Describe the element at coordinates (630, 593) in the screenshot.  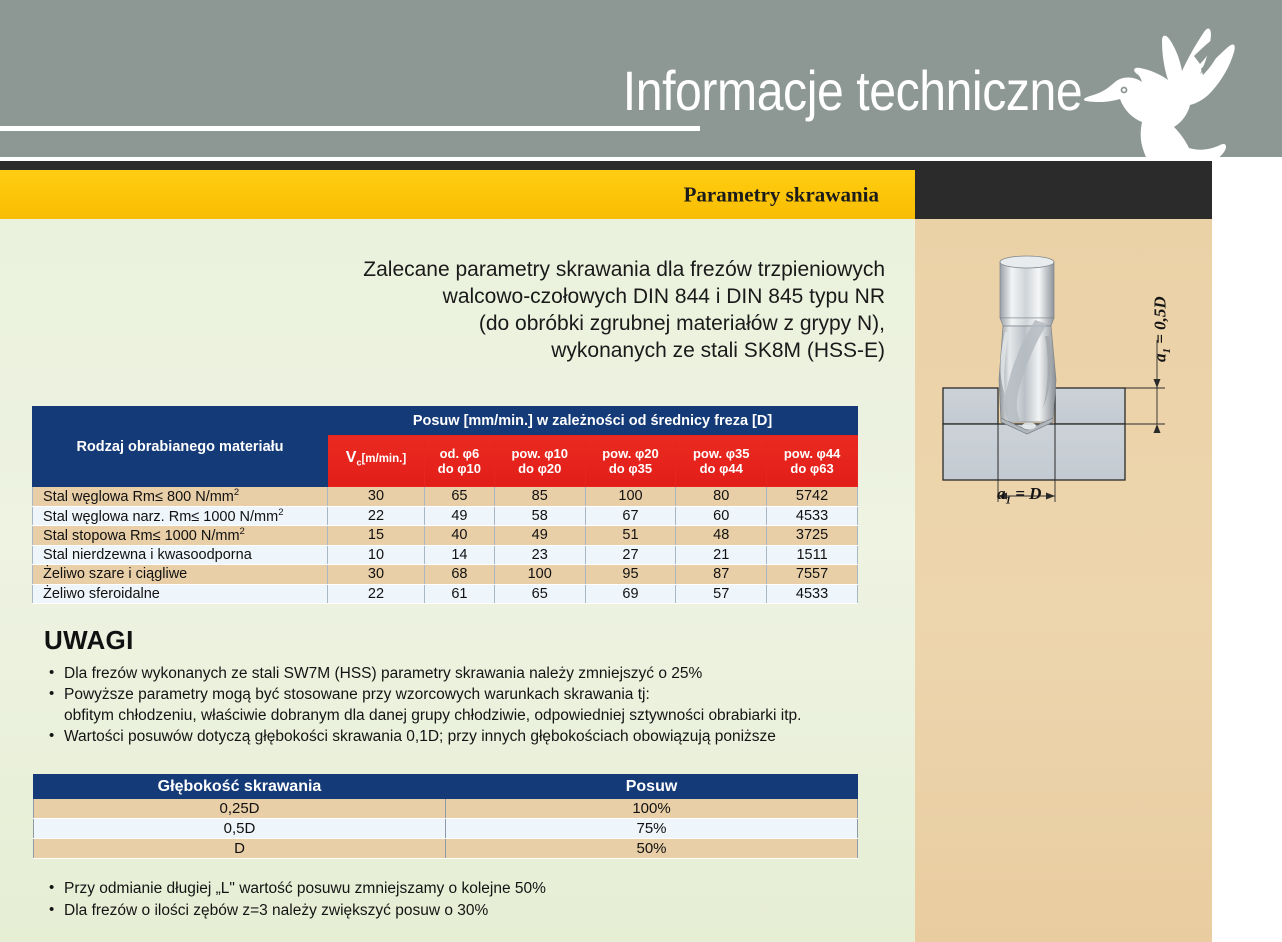
I see `value-cell: 69` at that location.